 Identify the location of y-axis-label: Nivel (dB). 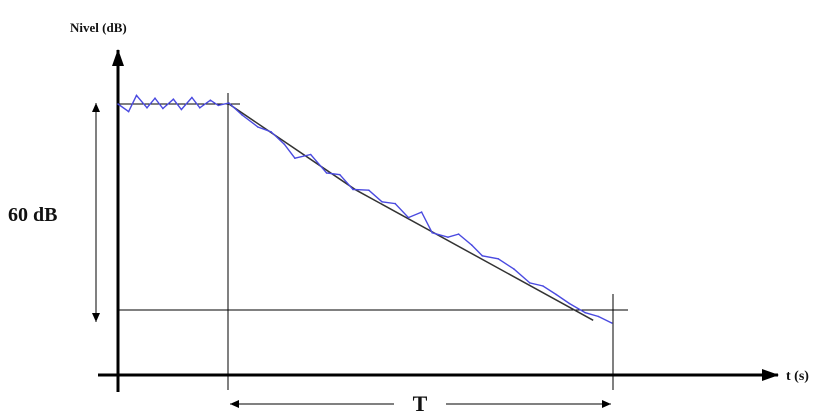
(98, 27).